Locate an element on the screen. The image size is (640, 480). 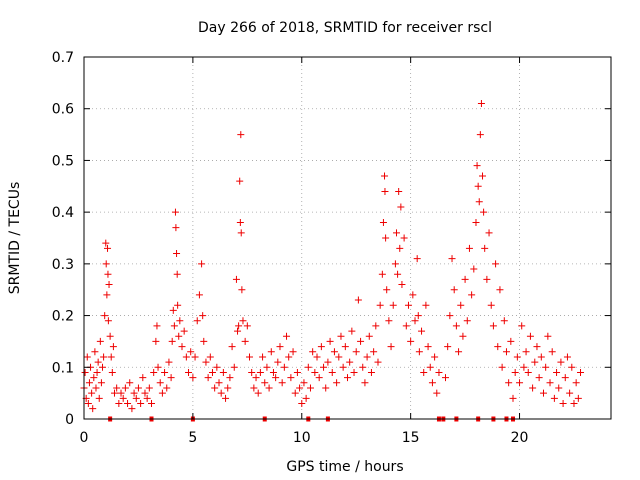
x-tick-label: 5 is located at coordinates (192, 438).